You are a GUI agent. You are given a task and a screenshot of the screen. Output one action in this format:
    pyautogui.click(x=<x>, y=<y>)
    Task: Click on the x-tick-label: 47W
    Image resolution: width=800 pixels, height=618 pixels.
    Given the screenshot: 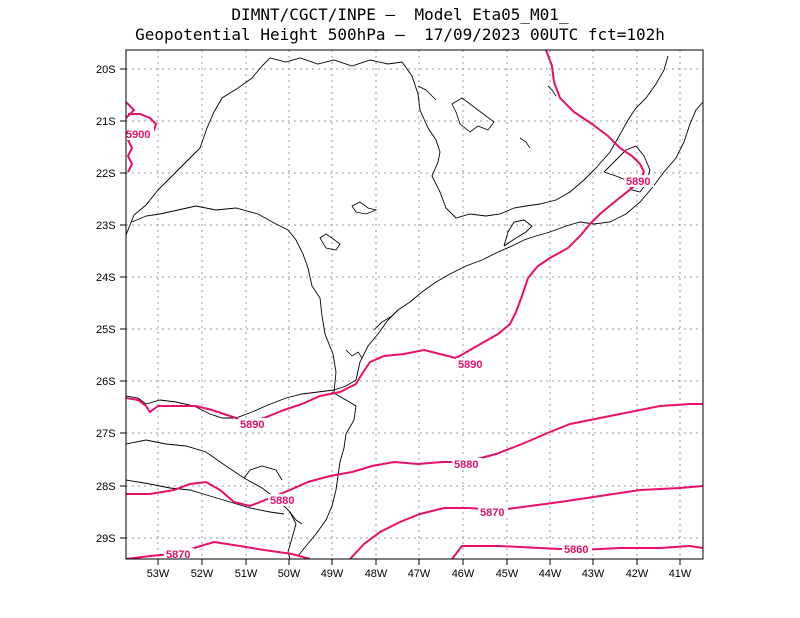 What is the action you would take?
    pyautogui.click(x=419, y=574)
    